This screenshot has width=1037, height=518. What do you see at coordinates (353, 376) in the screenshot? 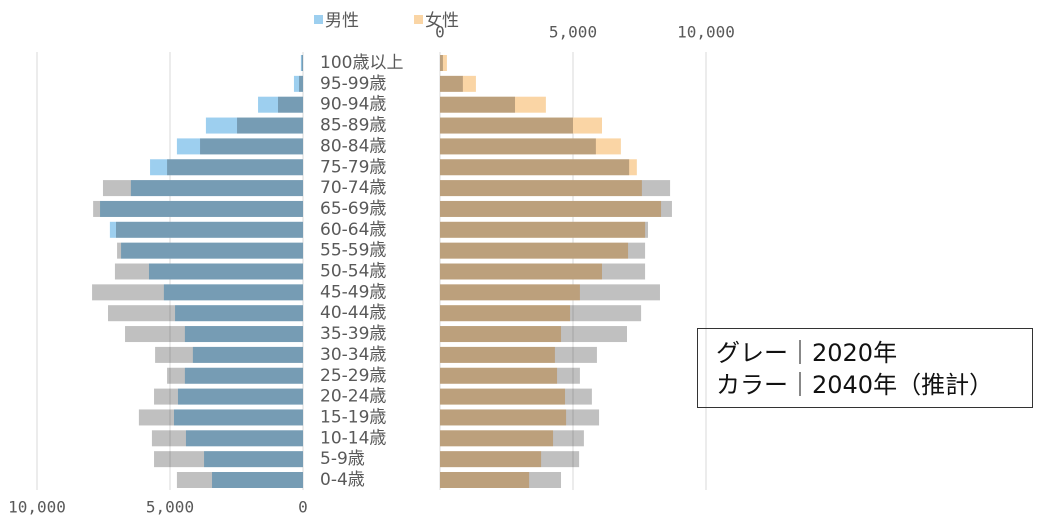
I see `category-label: 25-29歳` at bounding box center [353, 376].